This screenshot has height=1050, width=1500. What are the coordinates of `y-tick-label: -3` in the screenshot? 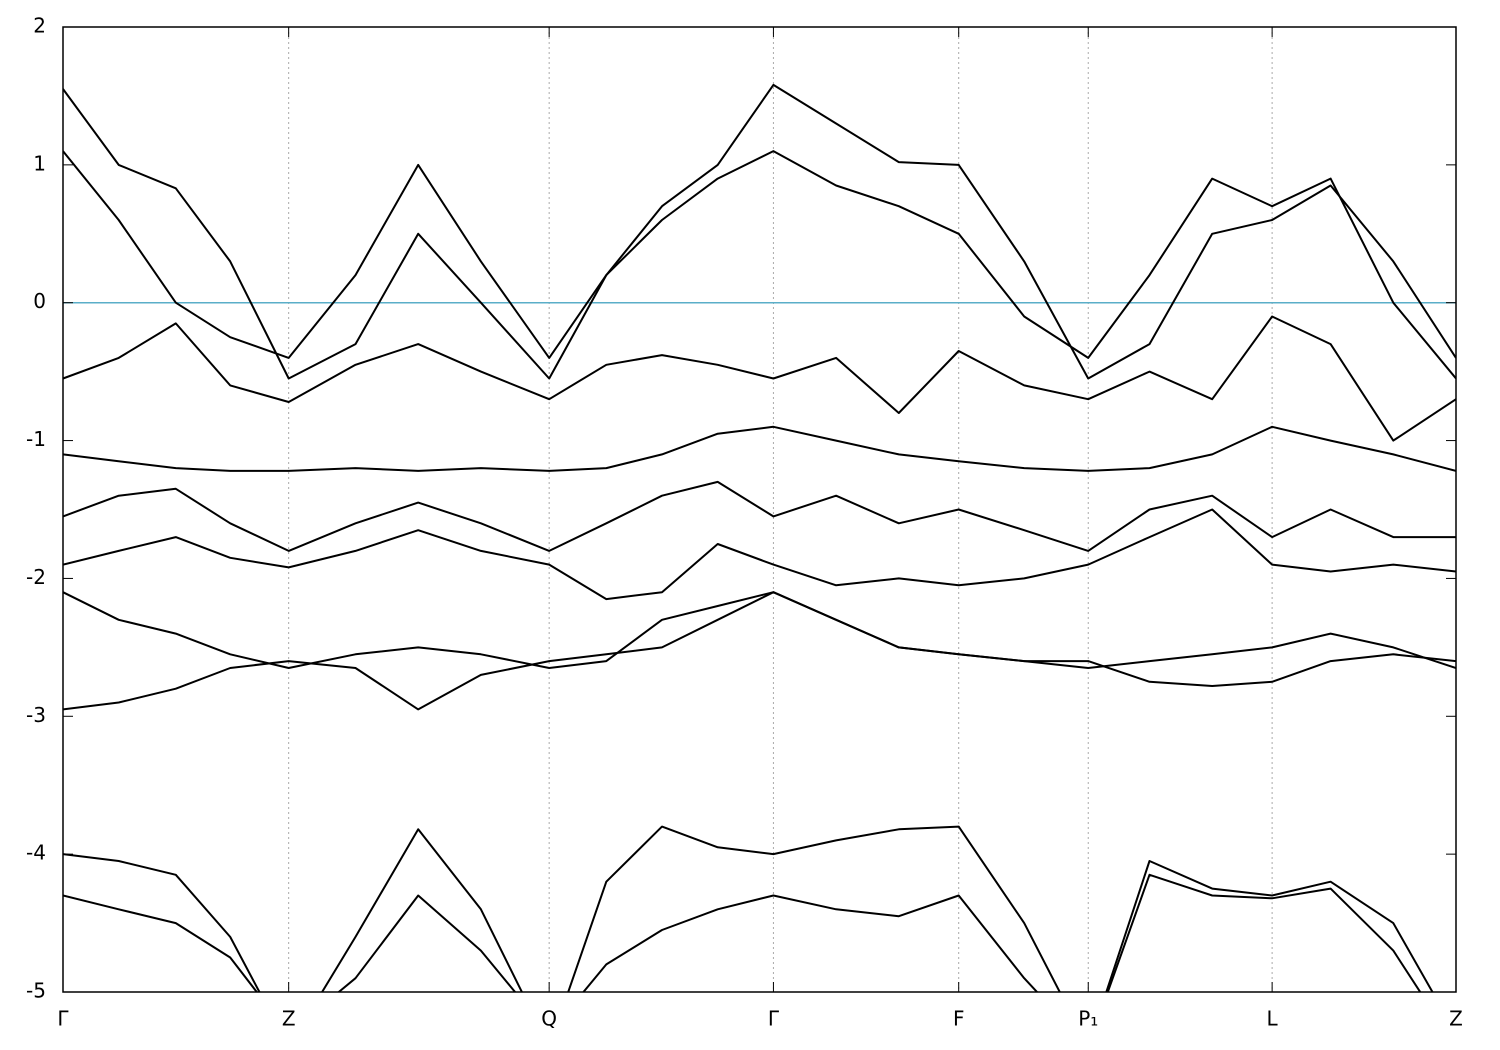 It's located at (36, 715).